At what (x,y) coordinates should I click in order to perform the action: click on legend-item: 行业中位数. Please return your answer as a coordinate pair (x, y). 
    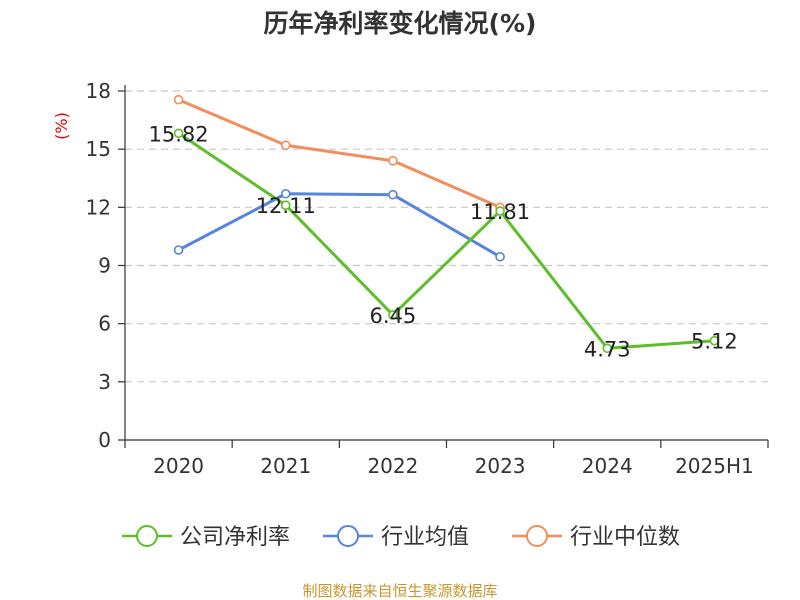
    Looking at the image, I should click on (596, 537).